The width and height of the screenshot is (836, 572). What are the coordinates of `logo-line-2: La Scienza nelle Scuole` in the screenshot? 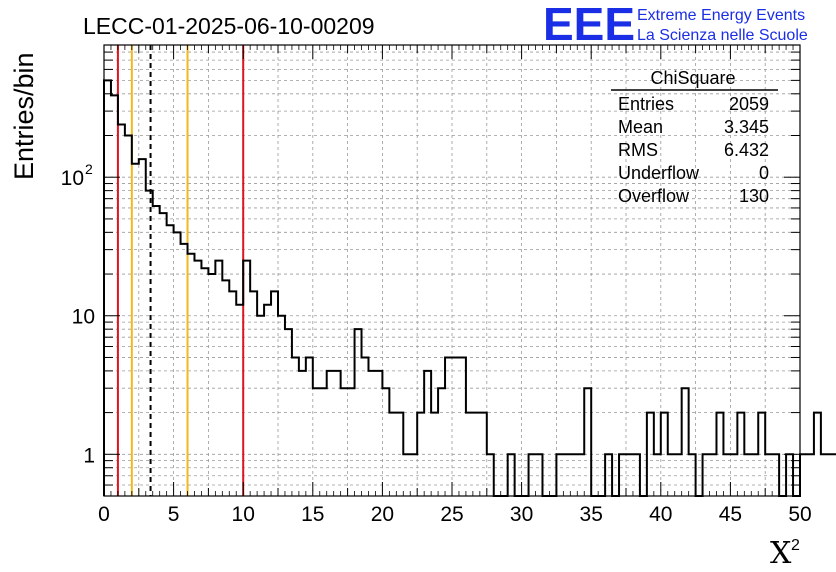 It's located at (722, 35).